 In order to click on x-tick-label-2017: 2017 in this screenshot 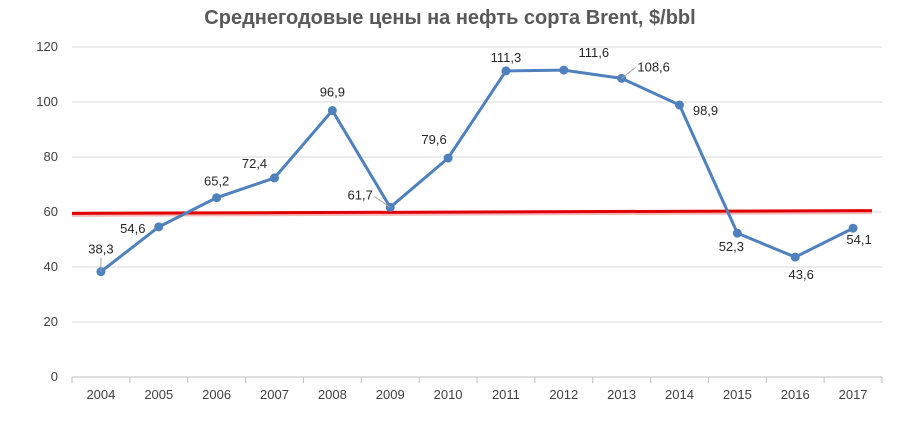, I will do `click(853, 394)`.